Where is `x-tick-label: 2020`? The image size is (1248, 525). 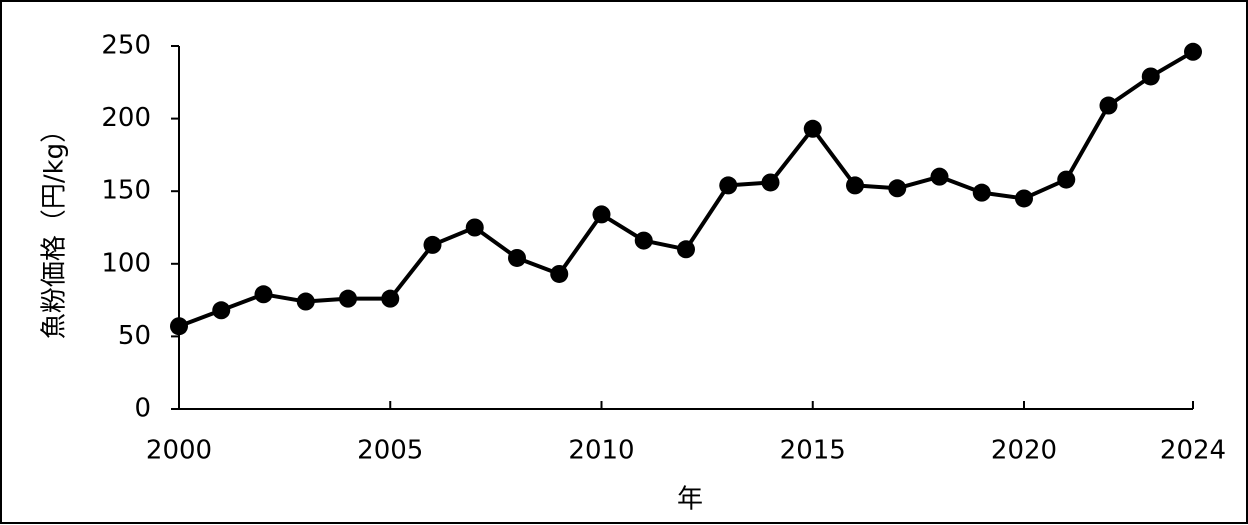 x-tick-label: 2020 is located at coordinates (1024, 451).